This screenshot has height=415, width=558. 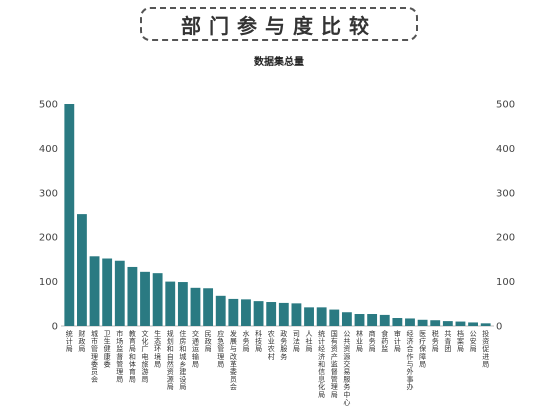 What do you see at coordinates (208, 341) in the screenshot?
I see `category-label-11: 民政局` at bounding box center [208, 341].